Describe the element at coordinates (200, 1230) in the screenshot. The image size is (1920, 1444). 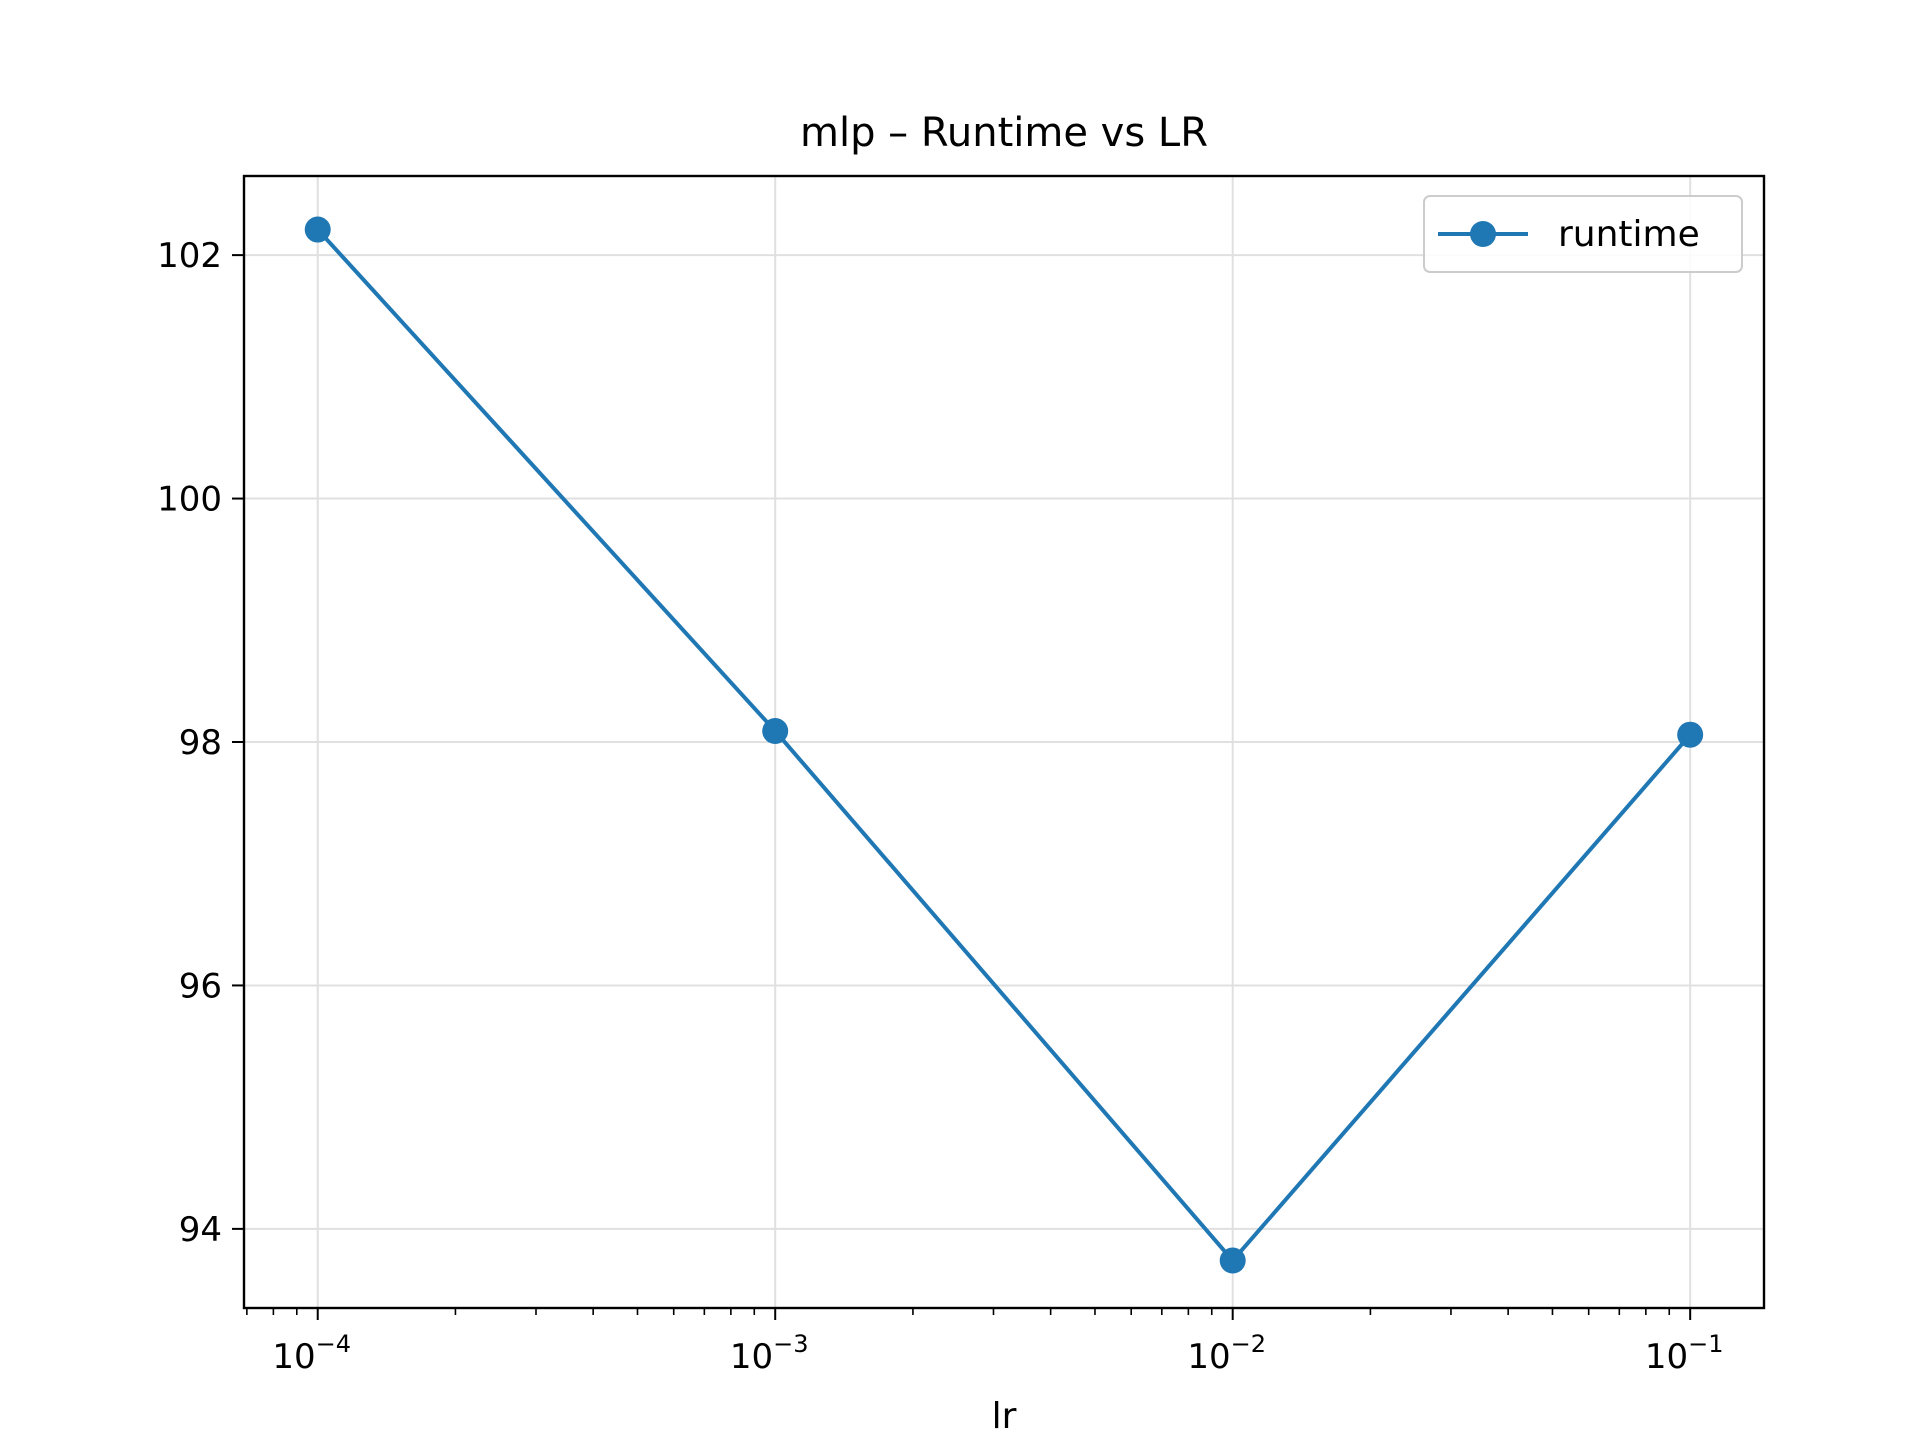
I see `y-tick-label: 94` at that location.